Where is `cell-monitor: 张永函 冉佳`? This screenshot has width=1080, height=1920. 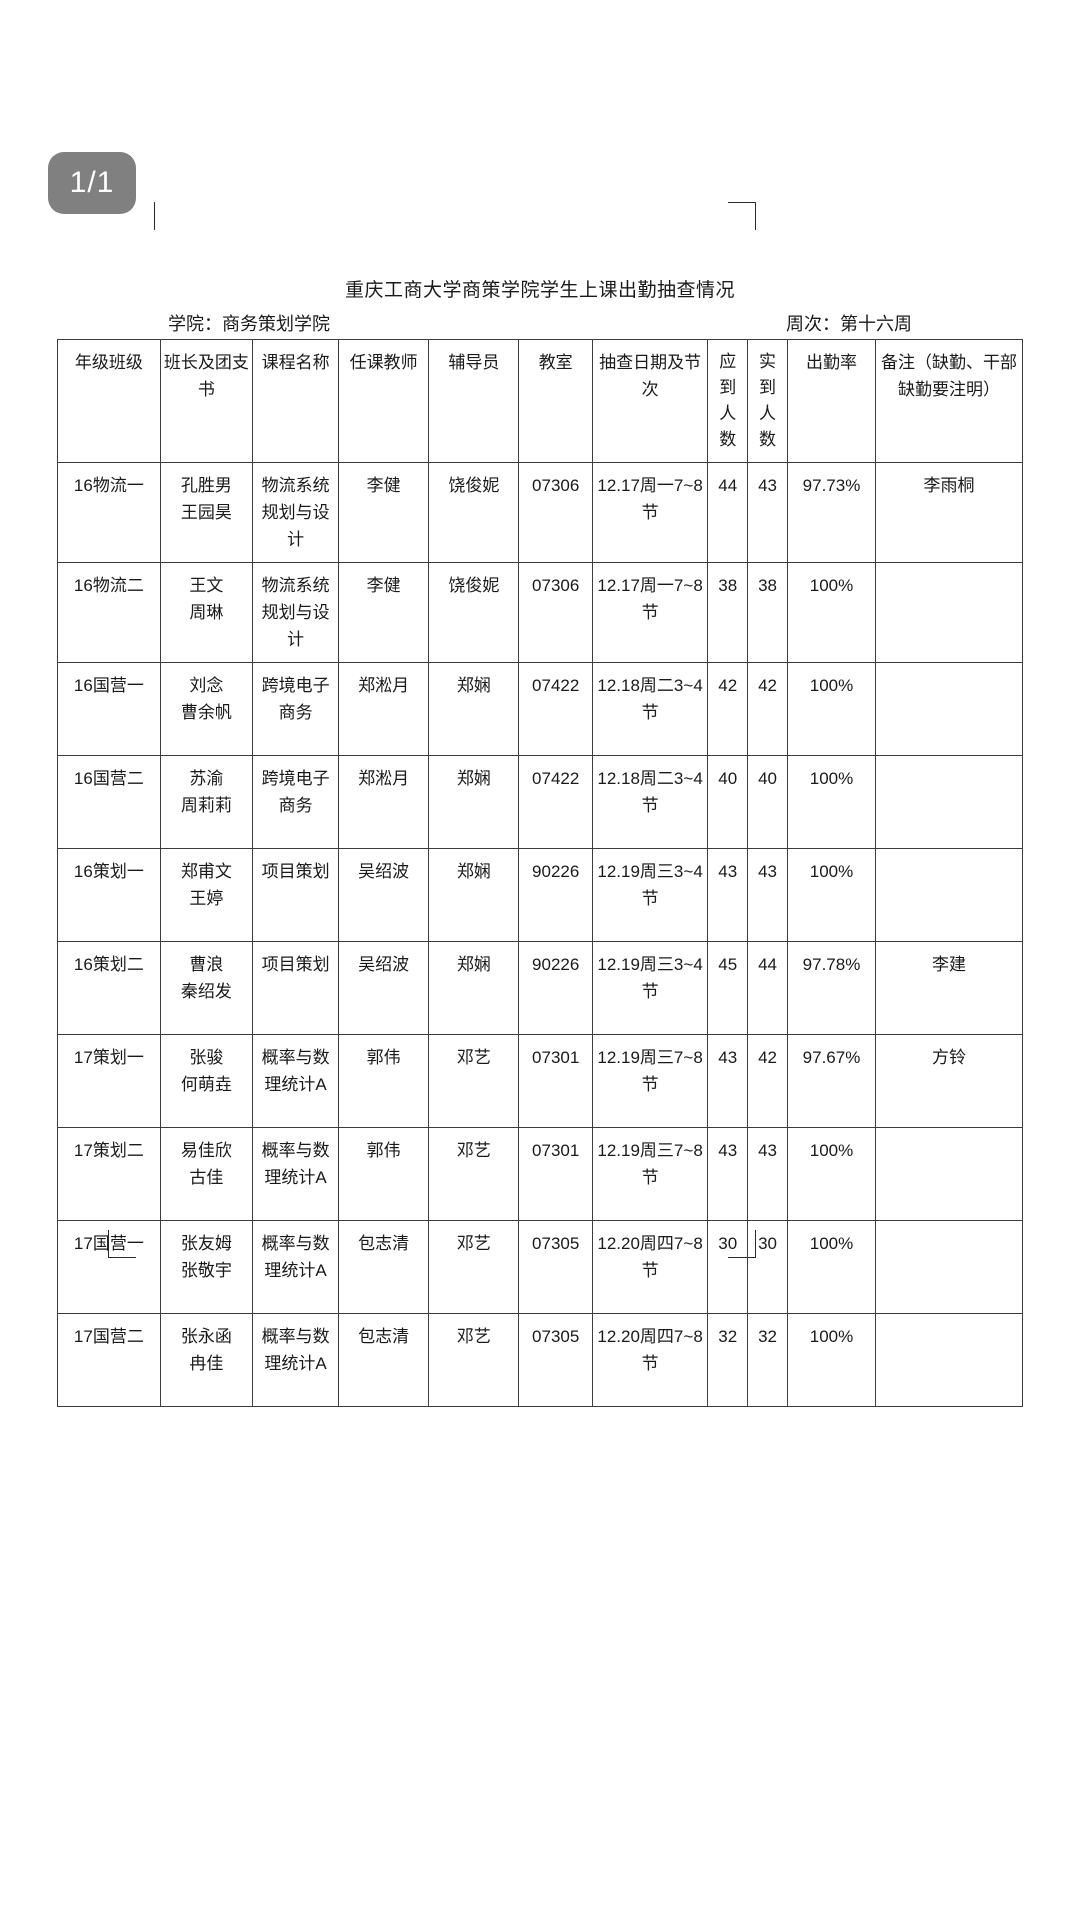 cell-monitor: 张永函 冉佳 is located at coordinates (206, 1360).